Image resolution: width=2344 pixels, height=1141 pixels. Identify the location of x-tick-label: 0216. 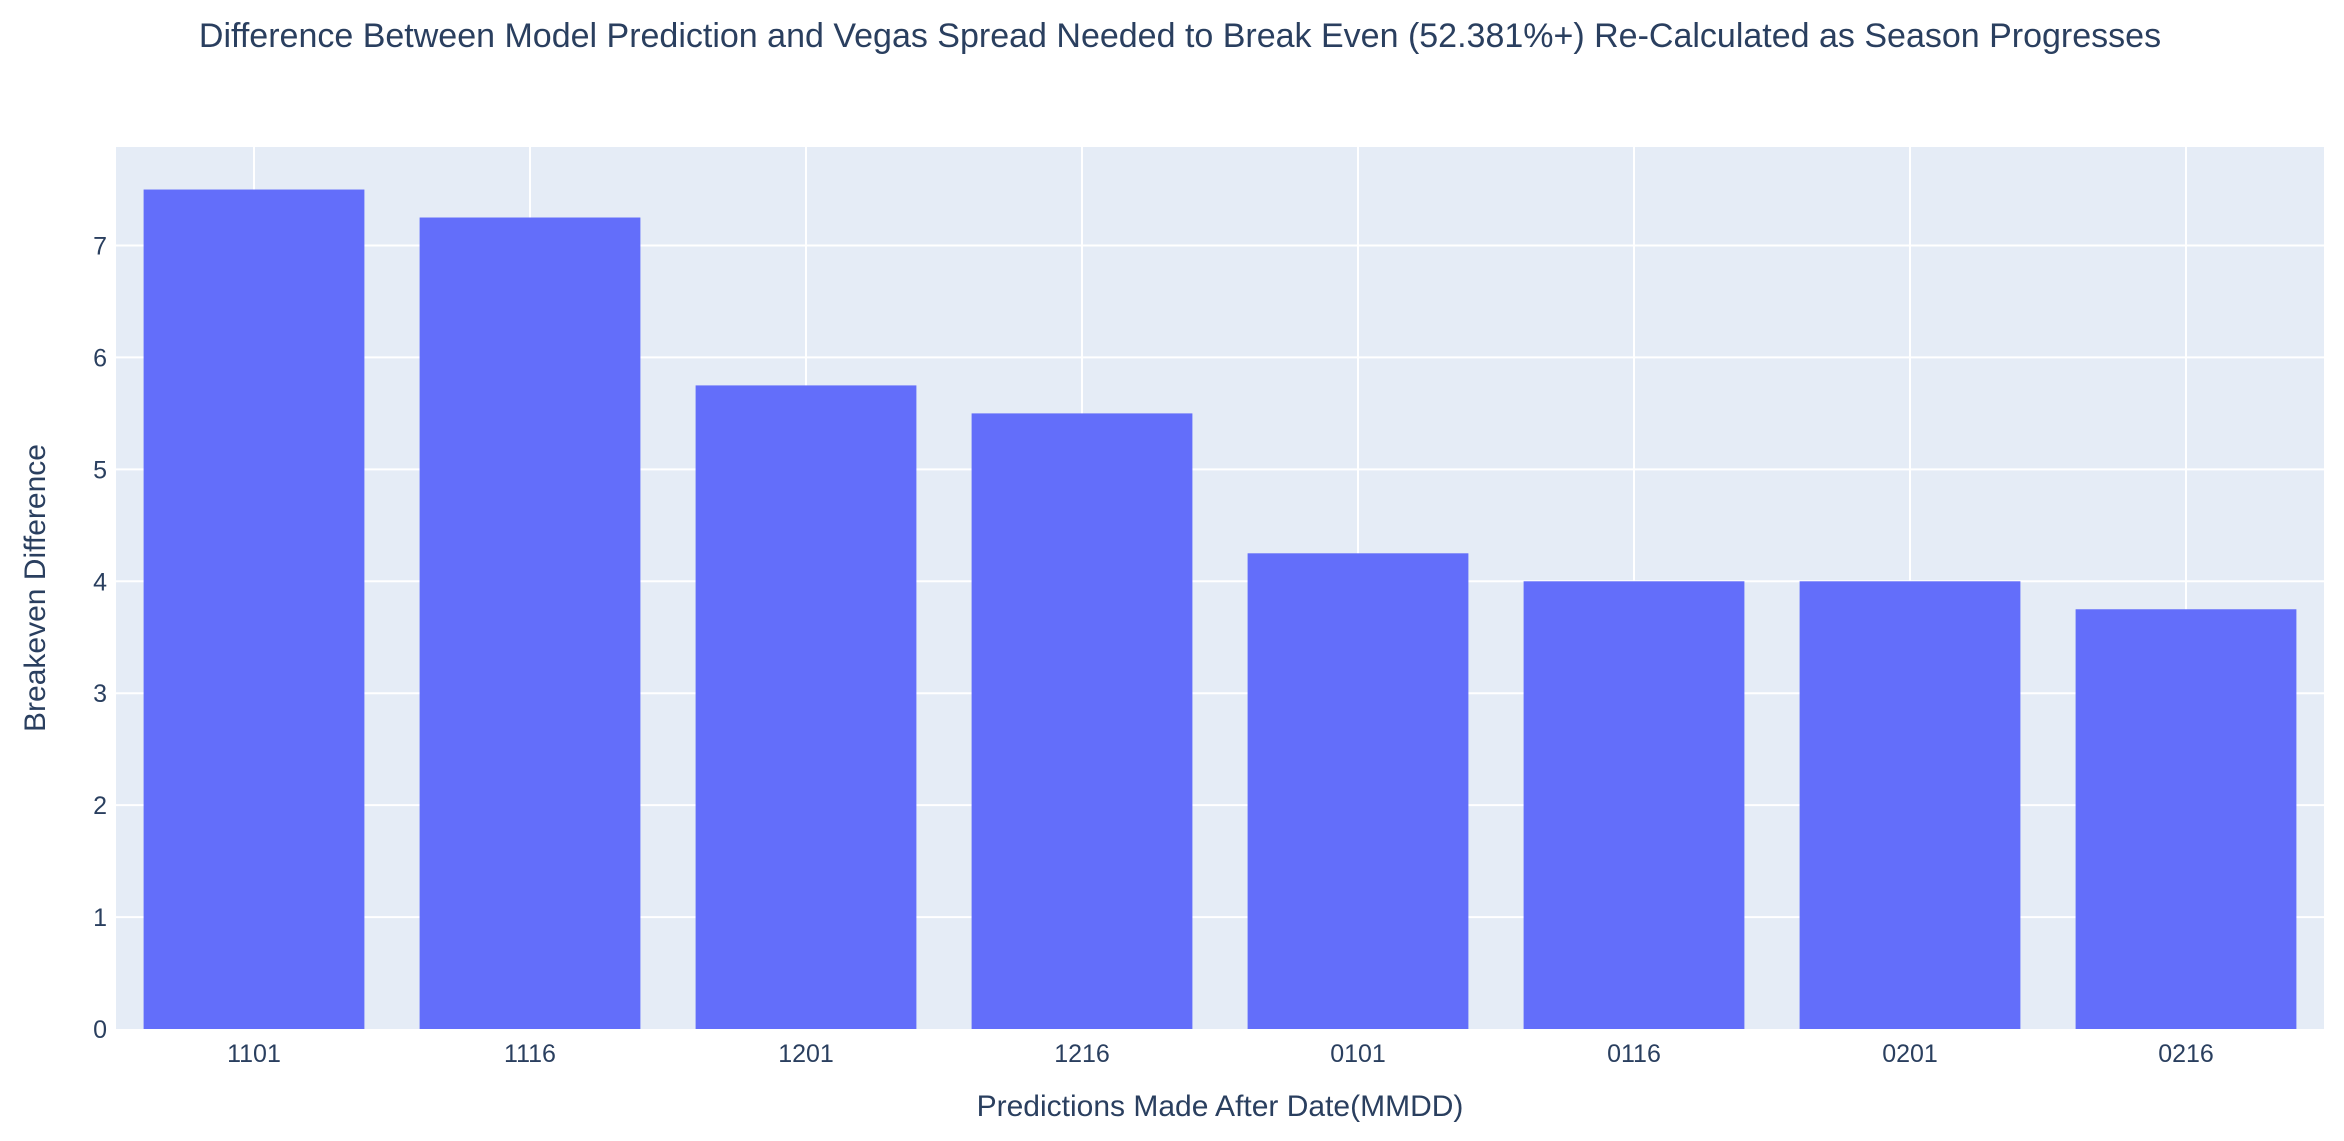
(2186, 1054).